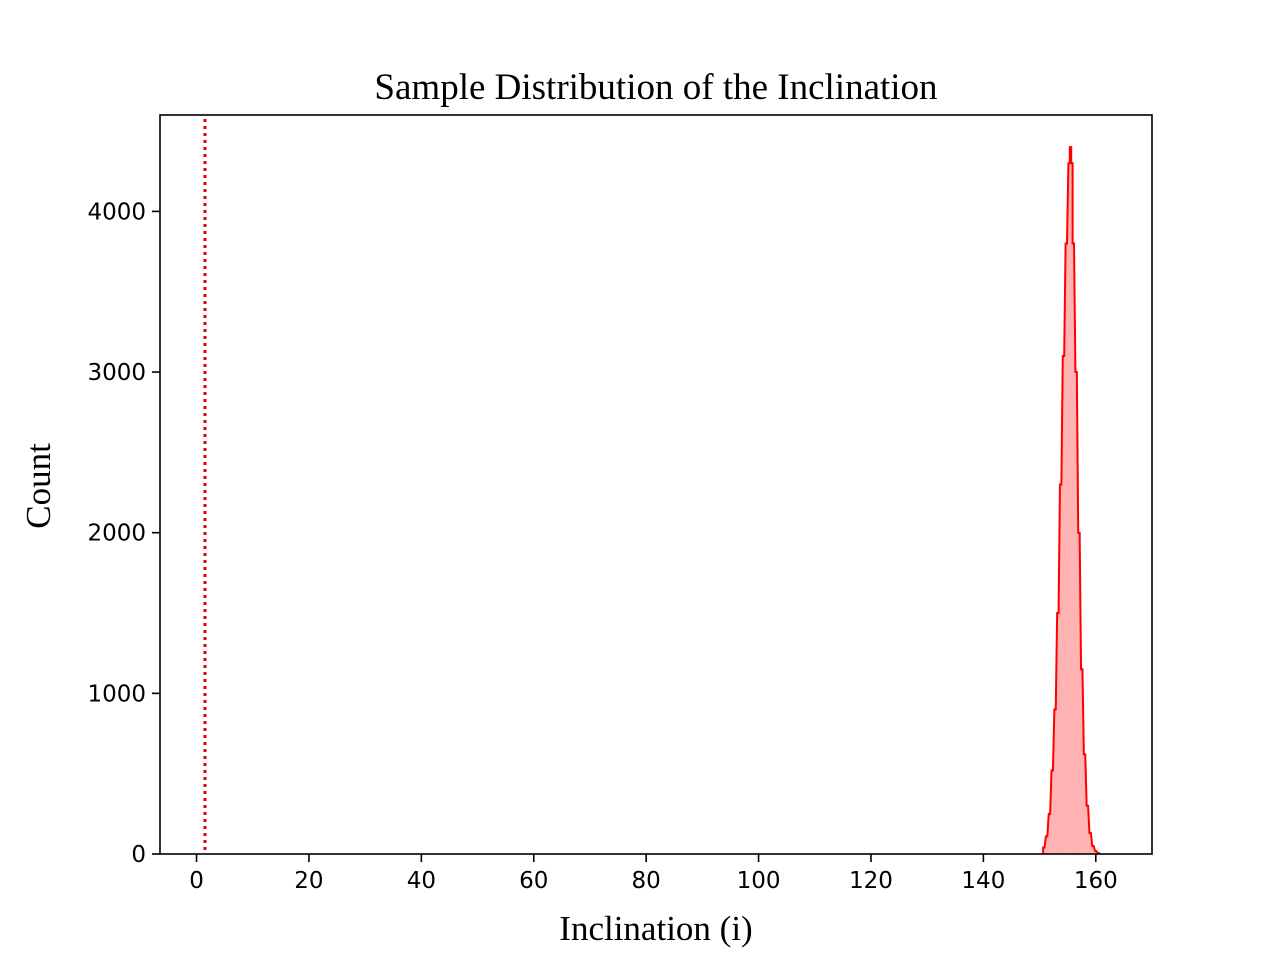  I want to click on x-tick-label: 120, so click(871, 881).